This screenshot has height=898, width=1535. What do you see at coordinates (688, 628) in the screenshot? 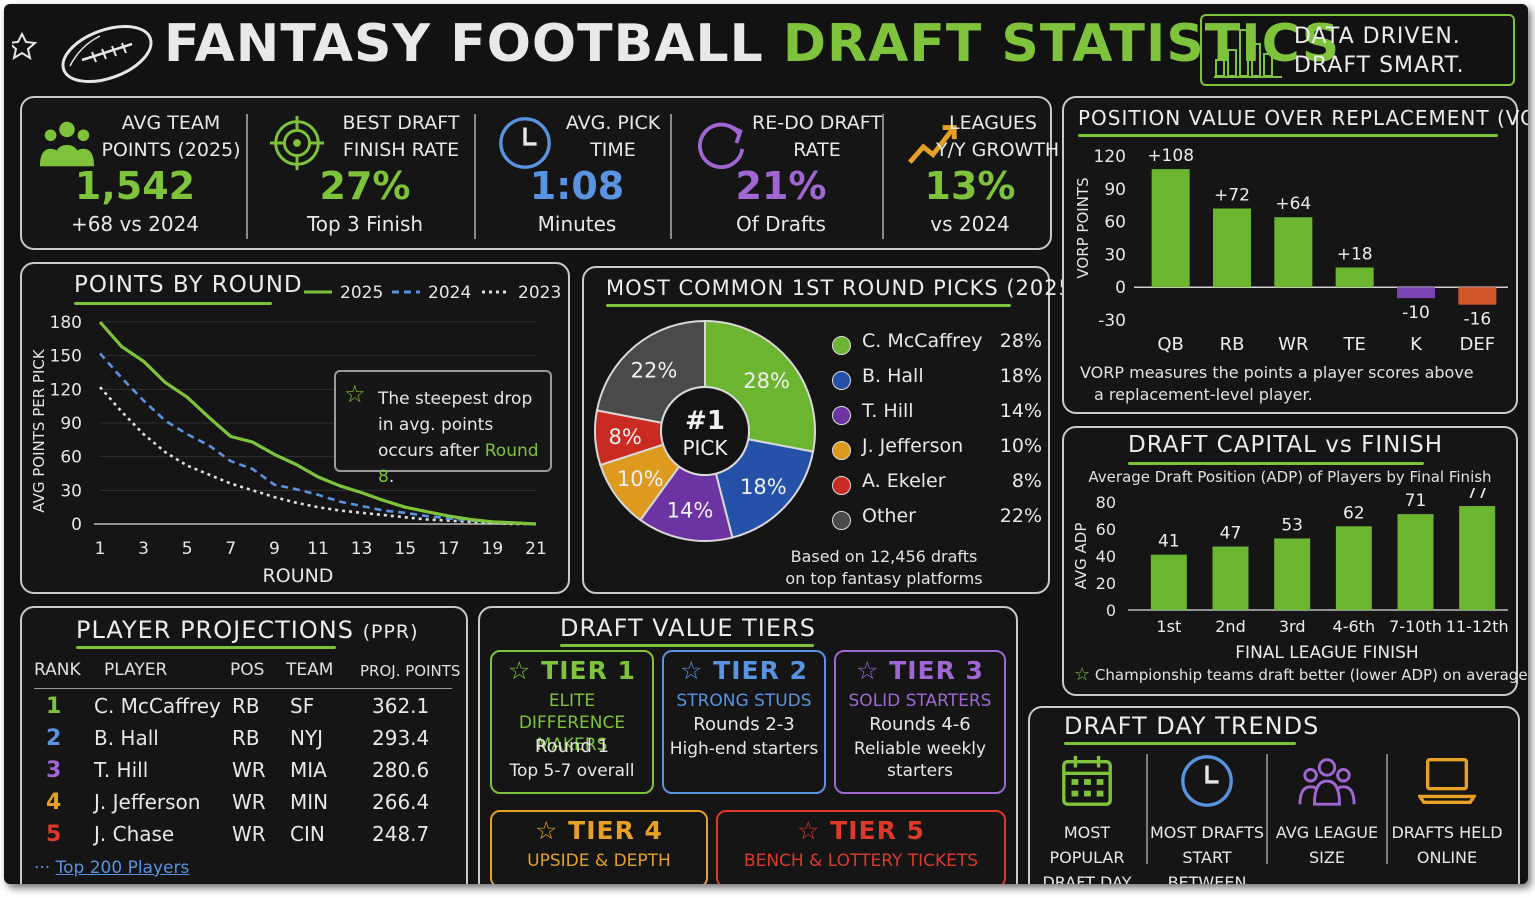
I see `draft-value-tiers-title: DRAFT VALUE TIERS` at bounding box center [688, 628].